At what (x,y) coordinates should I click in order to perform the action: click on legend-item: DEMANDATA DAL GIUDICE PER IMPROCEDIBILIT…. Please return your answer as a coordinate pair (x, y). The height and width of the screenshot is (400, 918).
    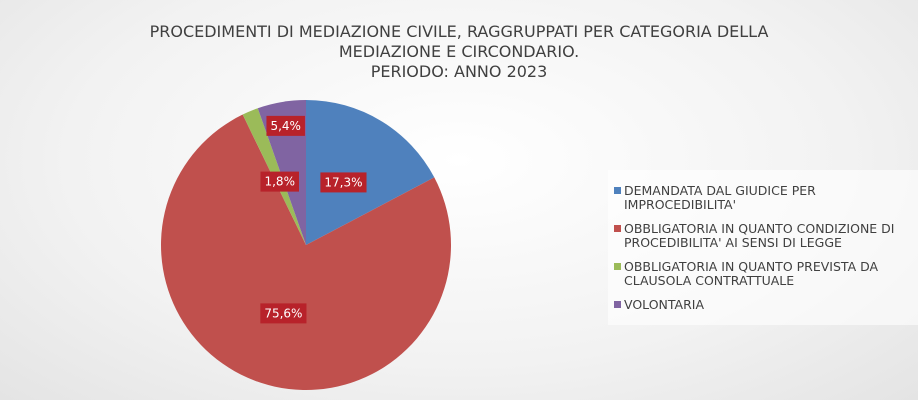
    Looking at the image, I should click on (766, 197).